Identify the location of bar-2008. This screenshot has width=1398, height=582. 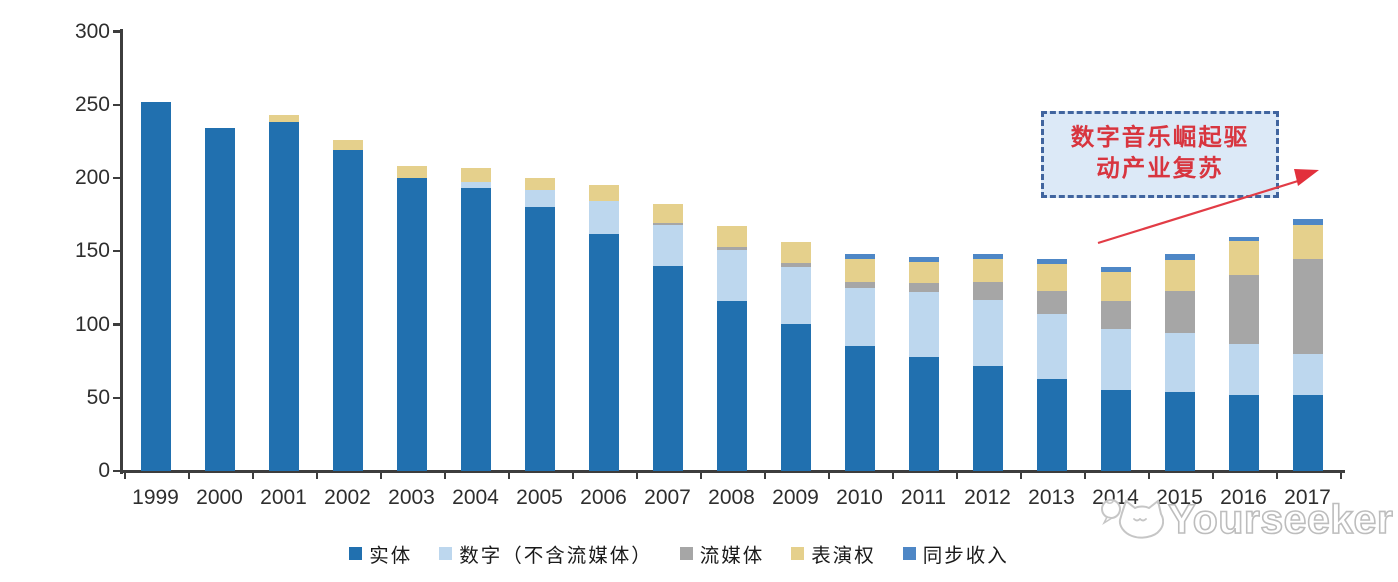
(731, 348).